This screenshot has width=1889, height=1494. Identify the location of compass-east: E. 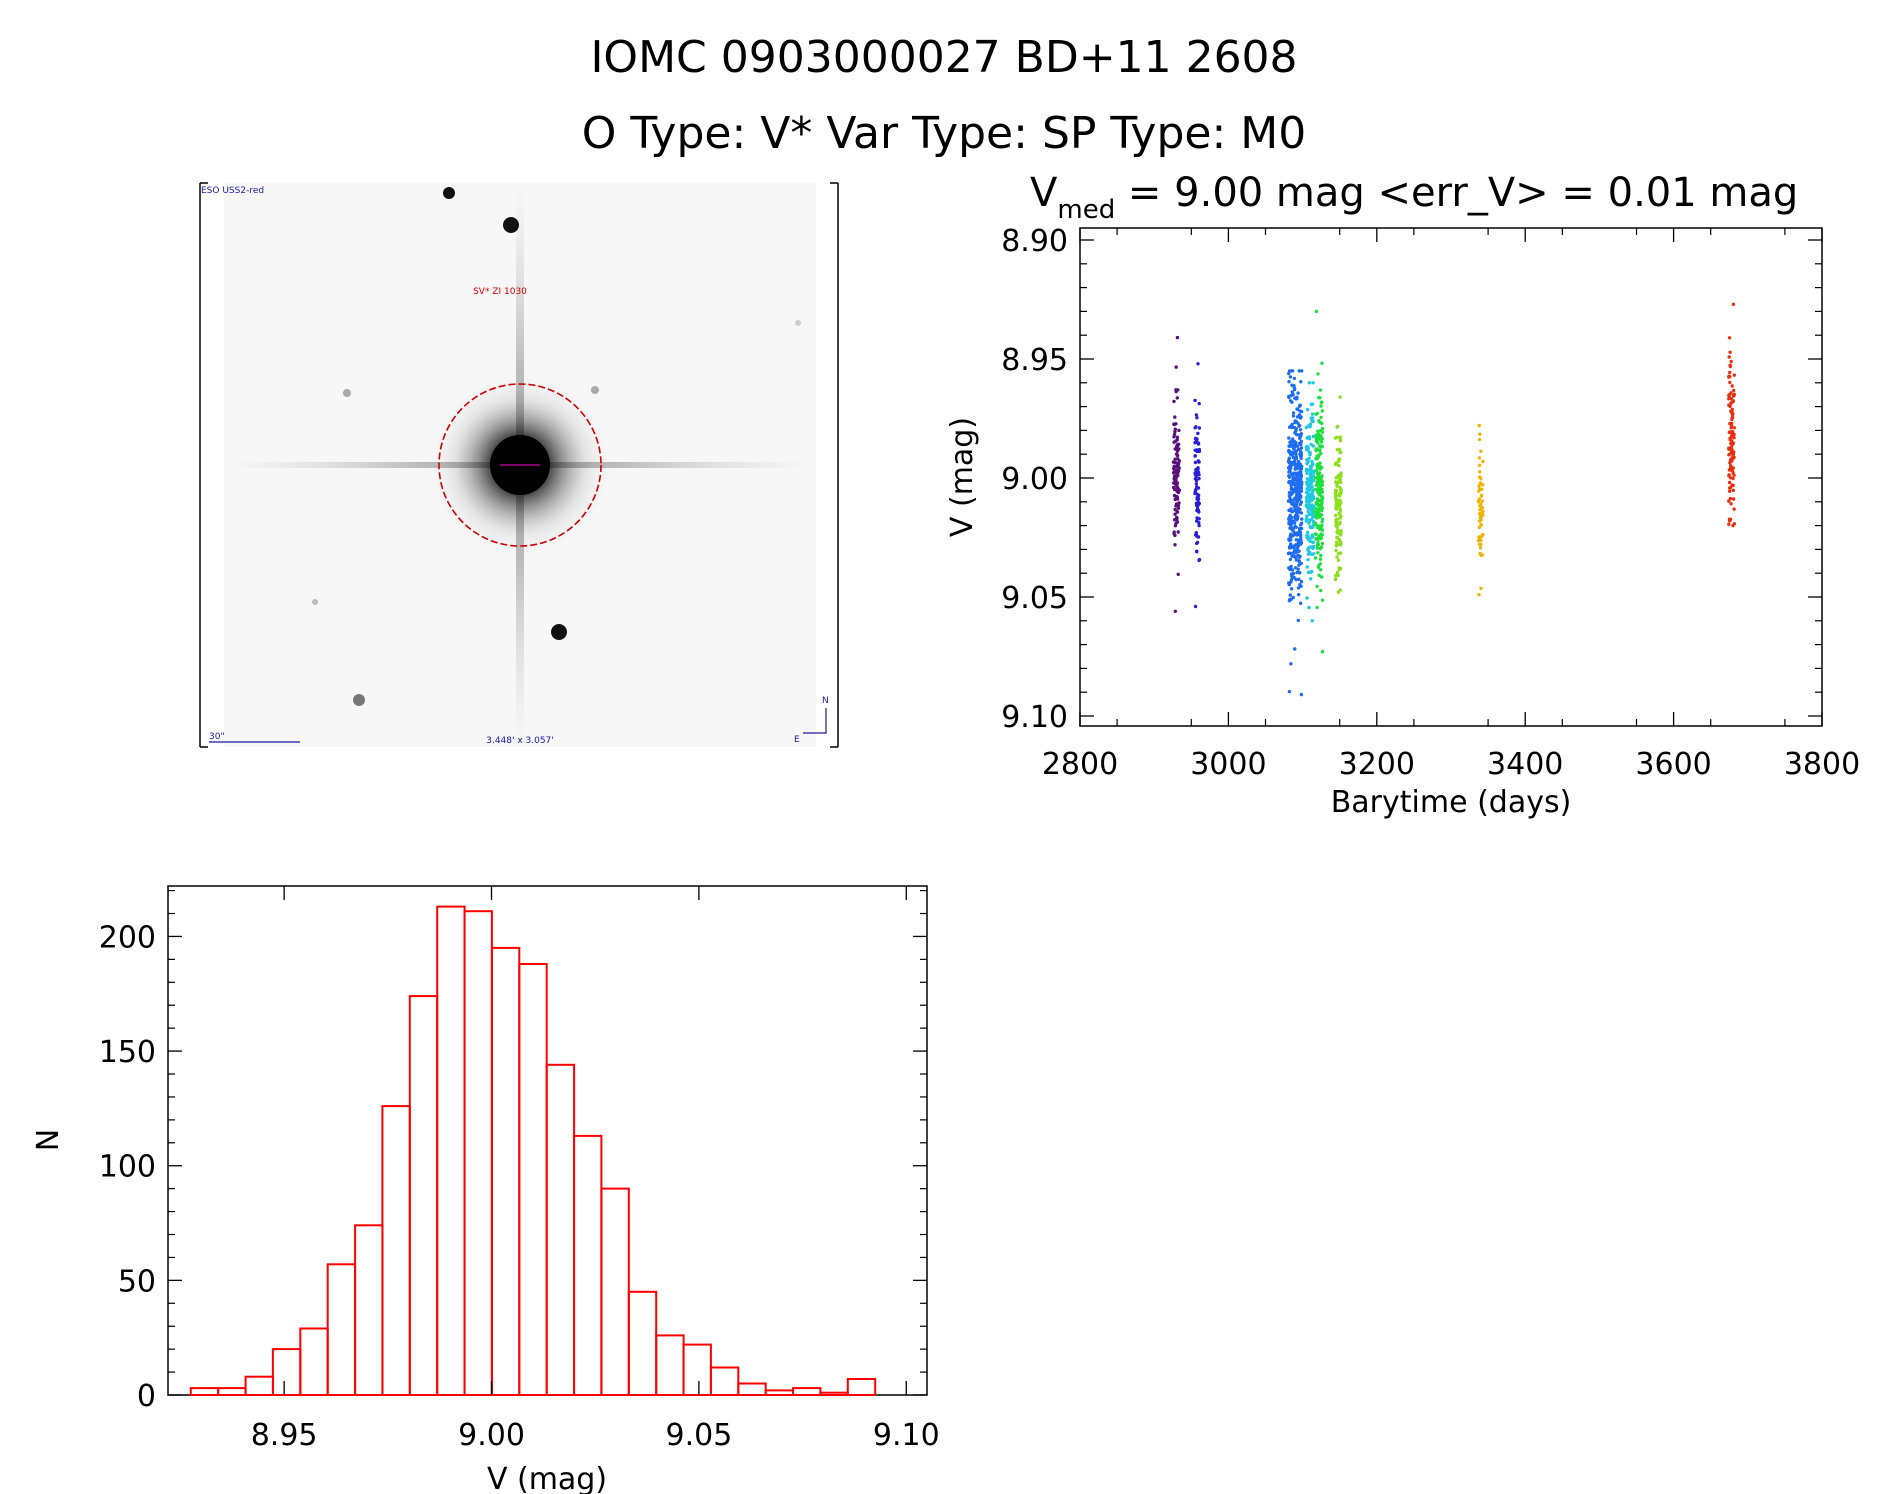
(797, 740).